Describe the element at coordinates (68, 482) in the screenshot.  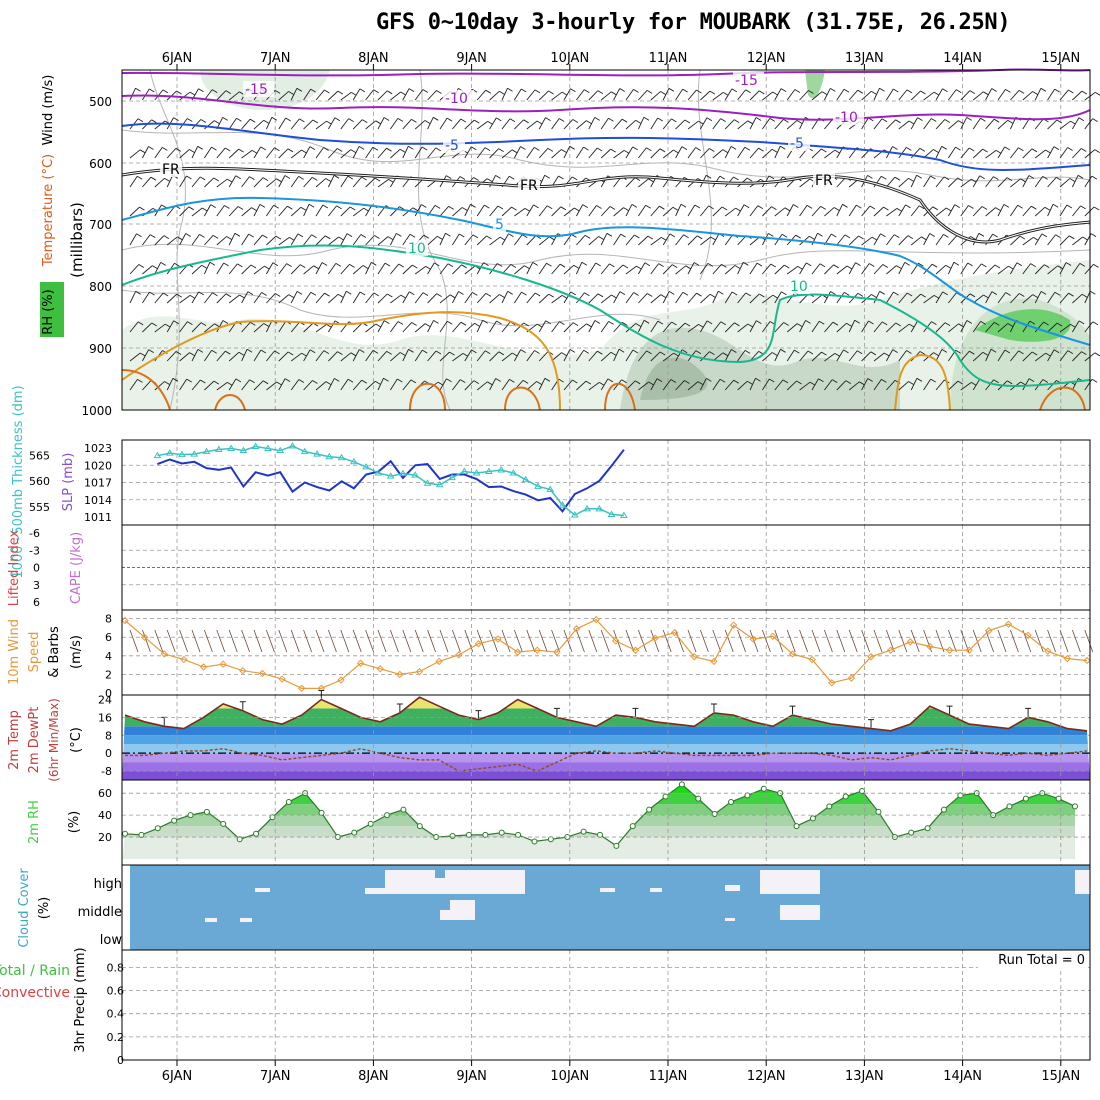
I see `slp-label: SLP (mb)` at that location.